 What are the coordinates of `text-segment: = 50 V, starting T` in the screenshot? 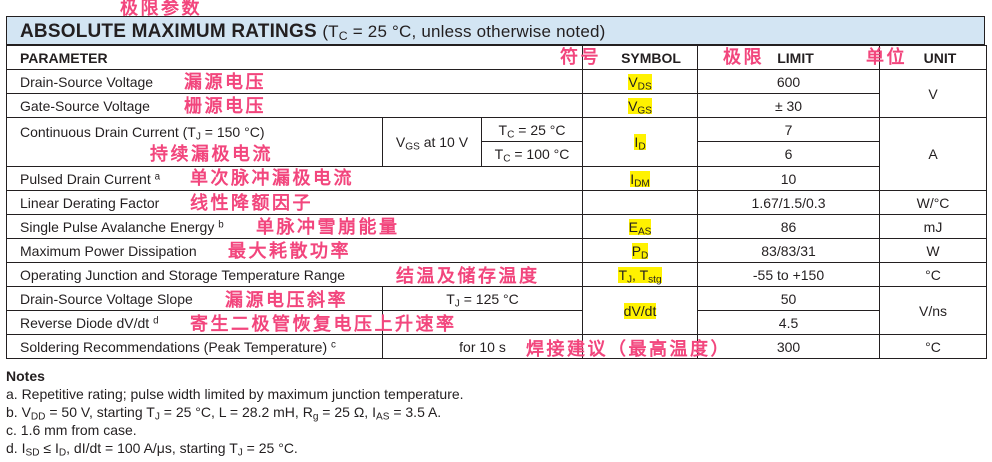 It's located at (100, 412).